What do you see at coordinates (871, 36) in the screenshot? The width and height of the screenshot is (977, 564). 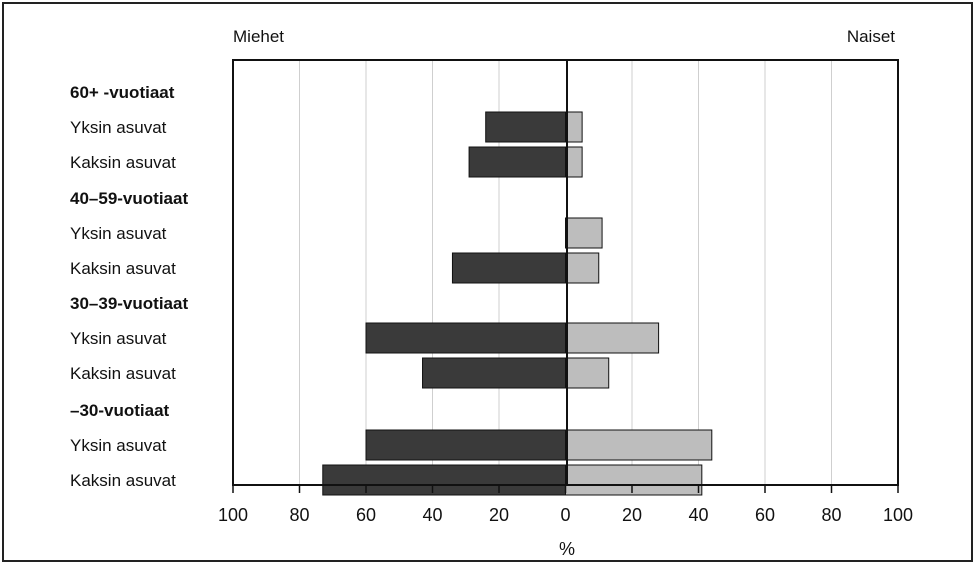 I see `women-side-label: Naiset` at bounding box center [871, 36].